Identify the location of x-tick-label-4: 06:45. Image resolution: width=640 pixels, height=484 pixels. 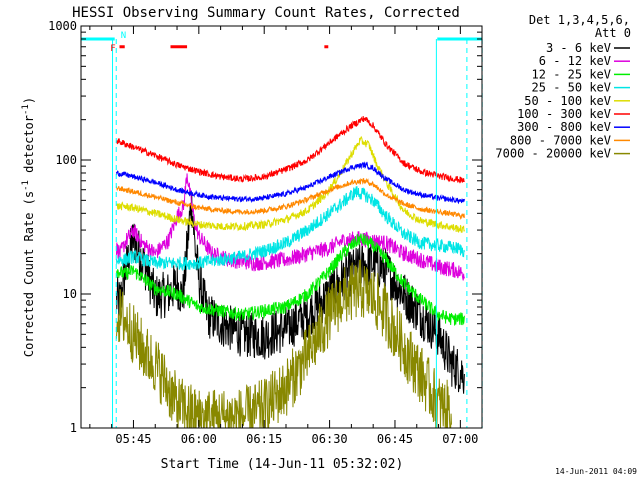
(395, 439).